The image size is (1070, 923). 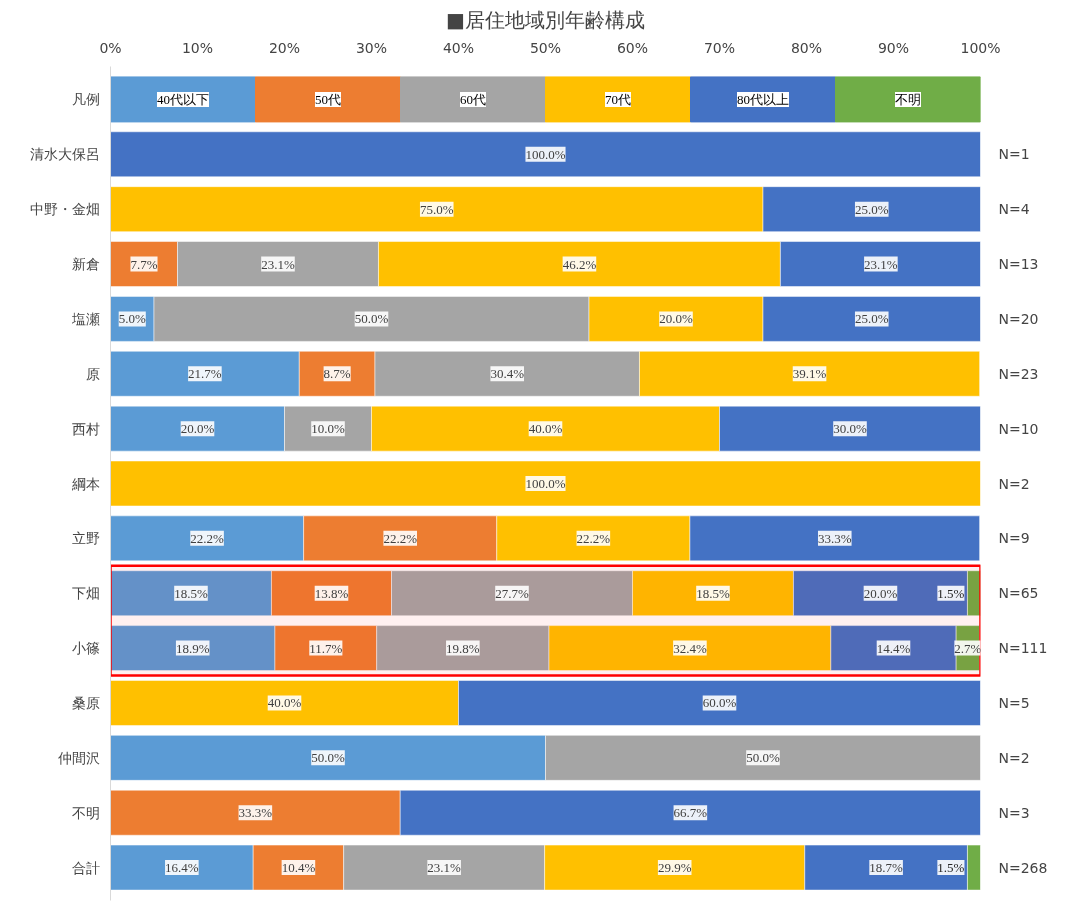 What do you see at coordinates (182, 868) in the screenshot?
I see `data-label: 16.4%` at bounding box center [182, 868].